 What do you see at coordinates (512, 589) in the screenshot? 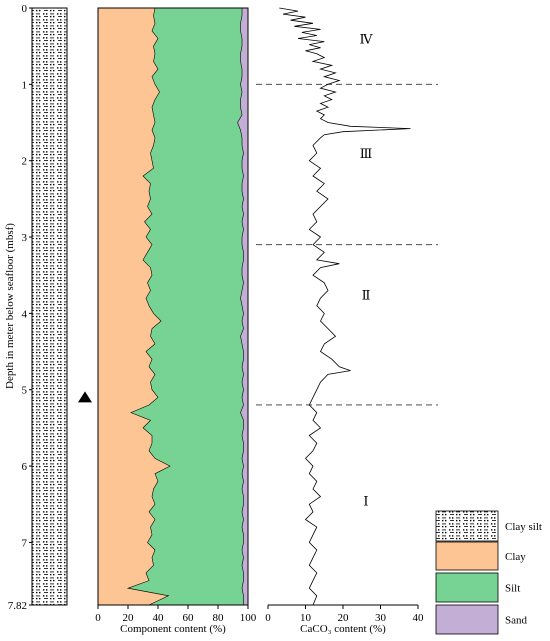
I see `legend-label-2: Silt` at bounding box center [512, 589].